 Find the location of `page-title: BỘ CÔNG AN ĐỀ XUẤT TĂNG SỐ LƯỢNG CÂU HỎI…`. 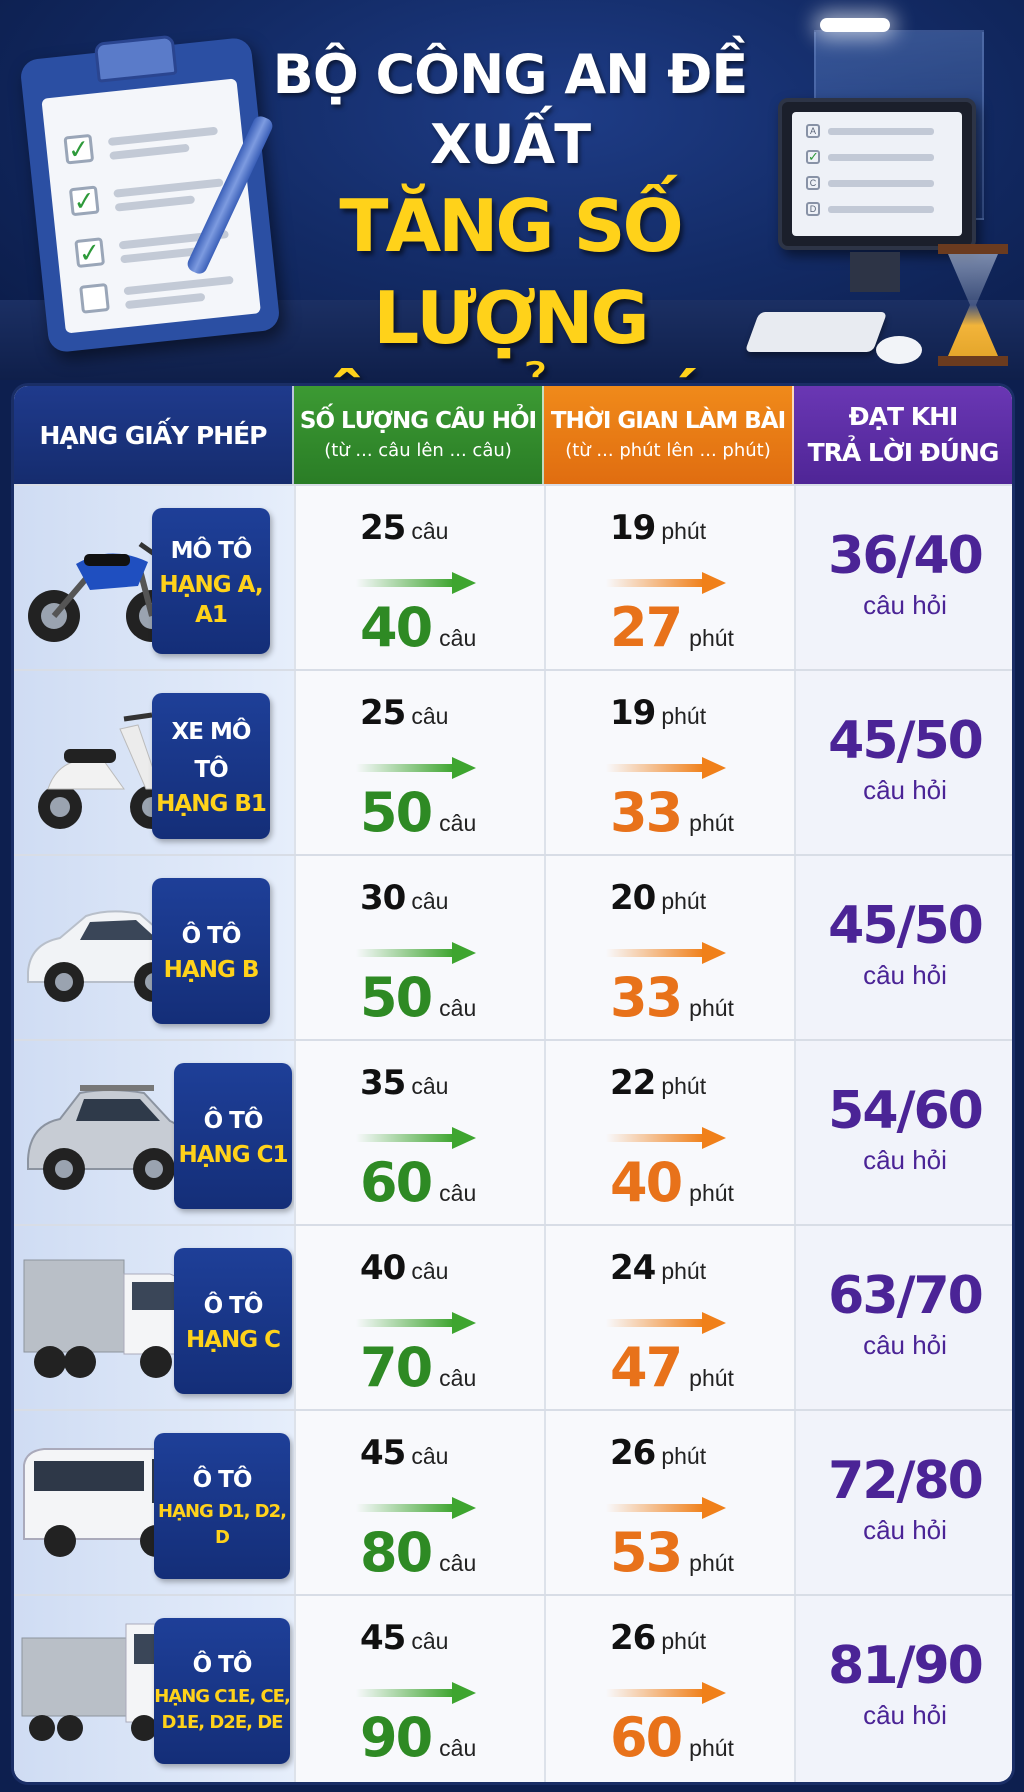

page-title: BỘ CÔNG AN ĐỀ XUẤT TĂNG SỐ LƯỢNG CÂU HỎI… is located at coordinates (510, 210).